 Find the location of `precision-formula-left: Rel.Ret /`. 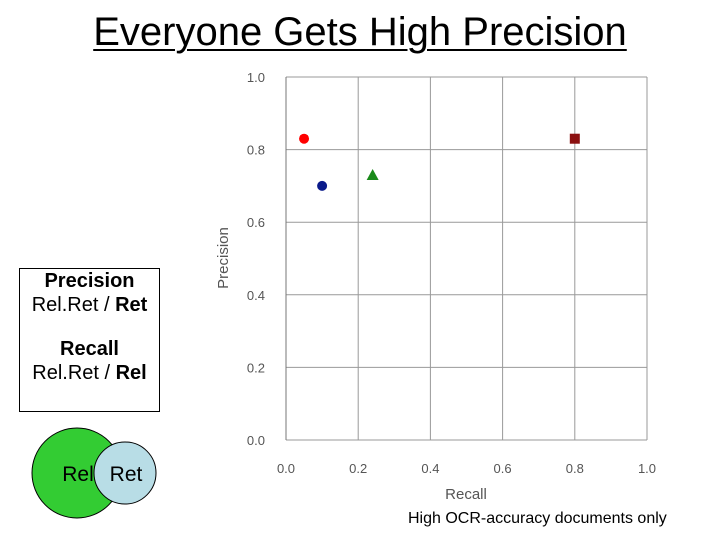

precision-formula-left: Rel.Ret / is located at coordinates (73, 305).